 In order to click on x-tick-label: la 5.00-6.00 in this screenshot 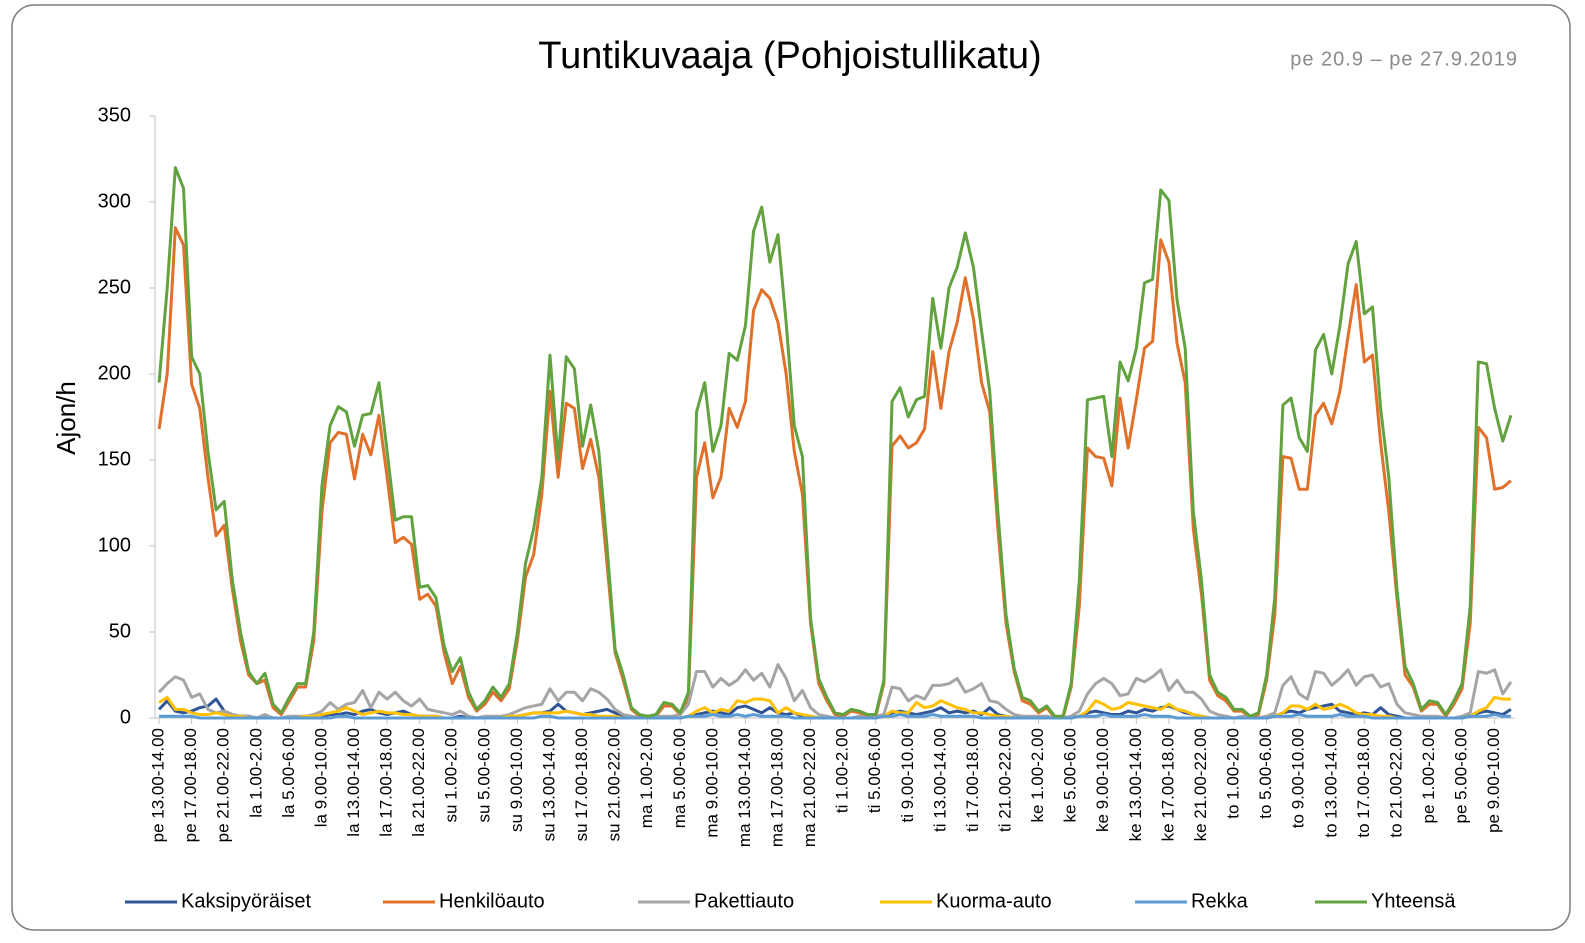, I will do `click(288, 773)`.